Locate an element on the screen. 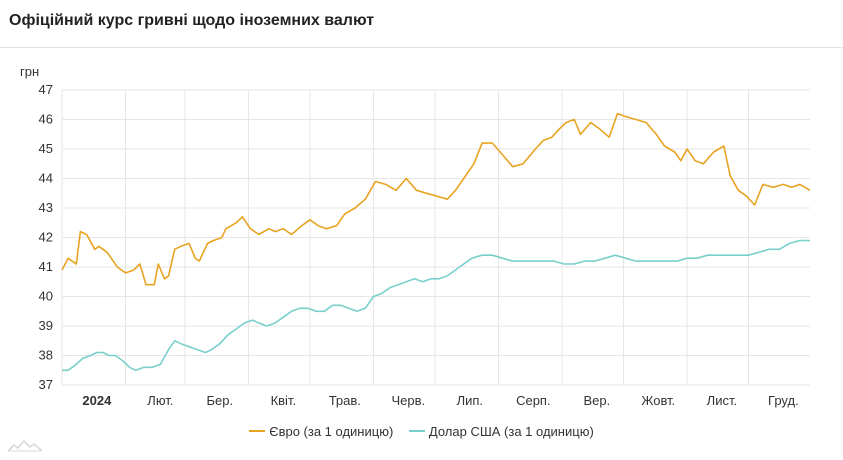  y-tick-label: 41 is located at coordinates (46, 266).